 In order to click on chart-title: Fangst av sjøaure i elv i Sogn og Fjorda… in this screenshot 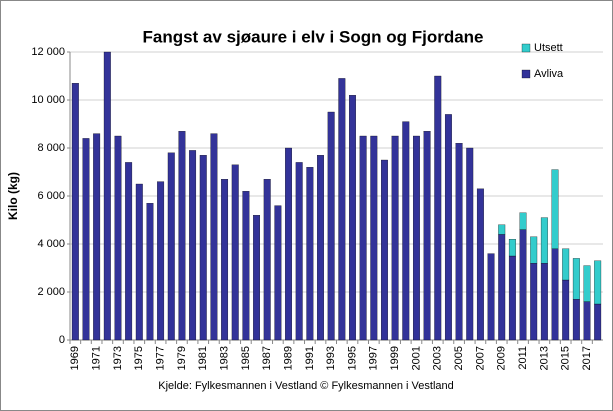, I will do `click(312, 36)`.